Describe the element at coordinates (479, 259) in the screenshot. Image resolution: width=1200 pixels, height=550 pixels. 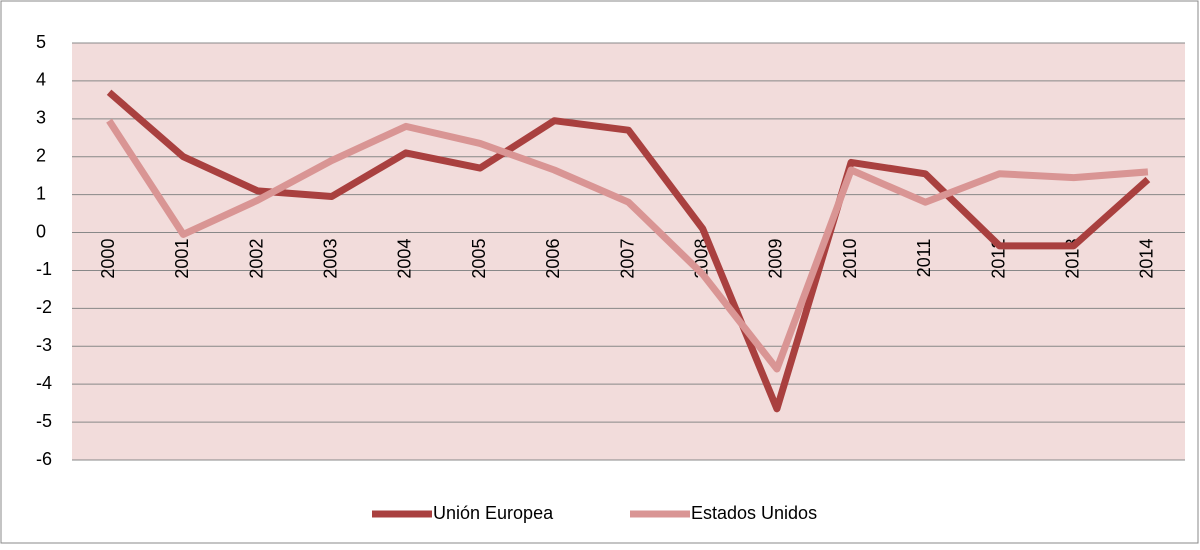
I see `x-tick-label: 2005` at that location.